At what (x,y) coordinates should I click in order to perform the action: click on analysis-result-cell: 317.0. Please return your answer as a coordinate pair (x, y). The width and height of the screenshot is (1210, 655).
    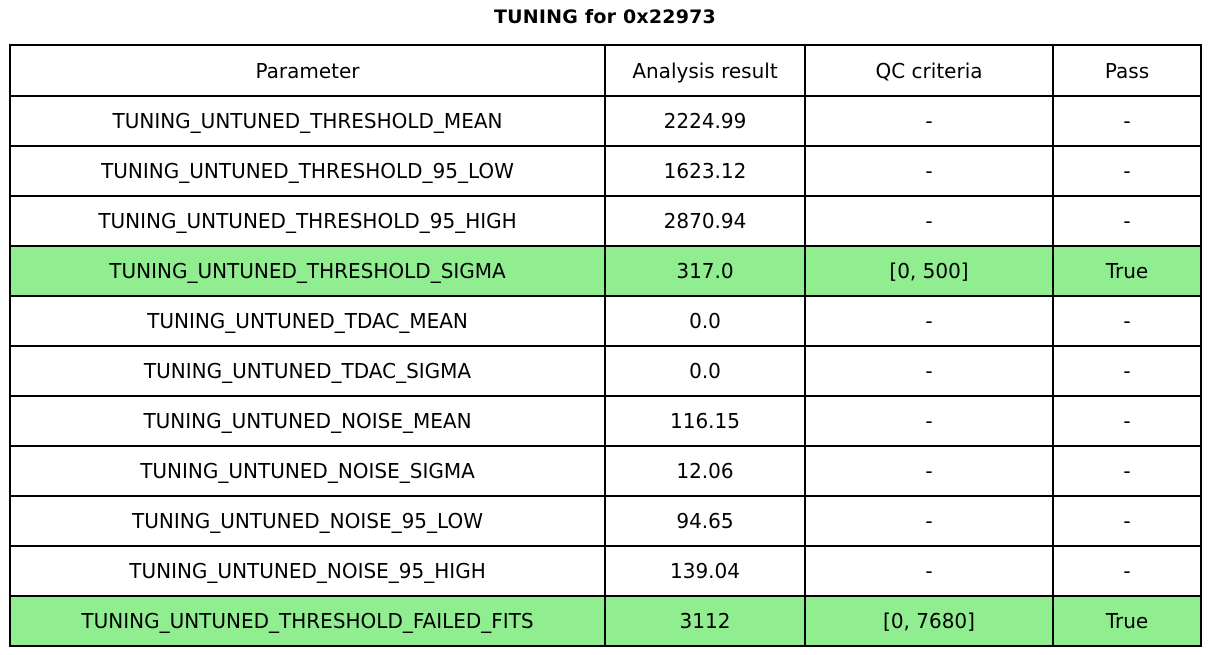
    Looking at the image, I should click on (705, 271).